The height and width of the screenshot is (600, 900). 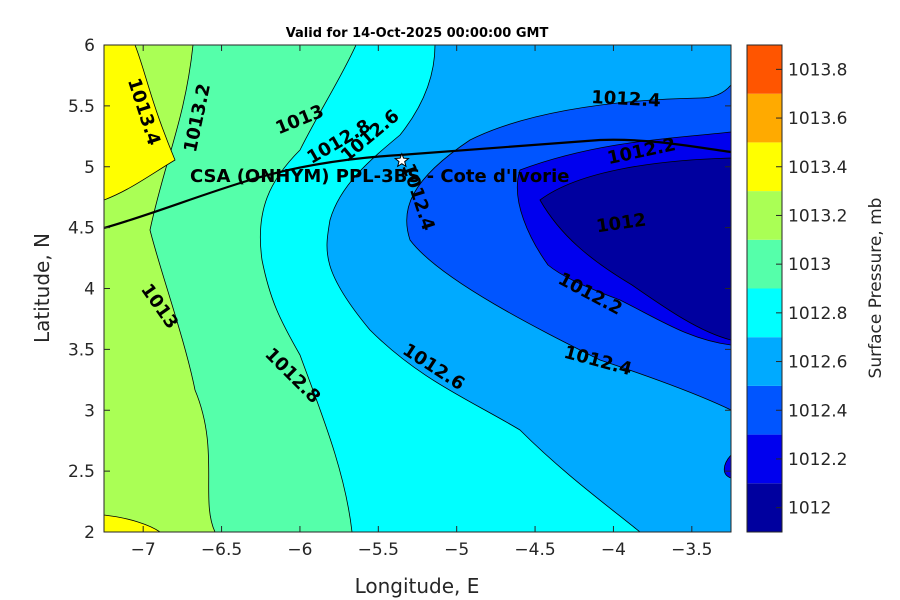 I want to click on y-tick-label: 5.5, so click(x=81, y=107).